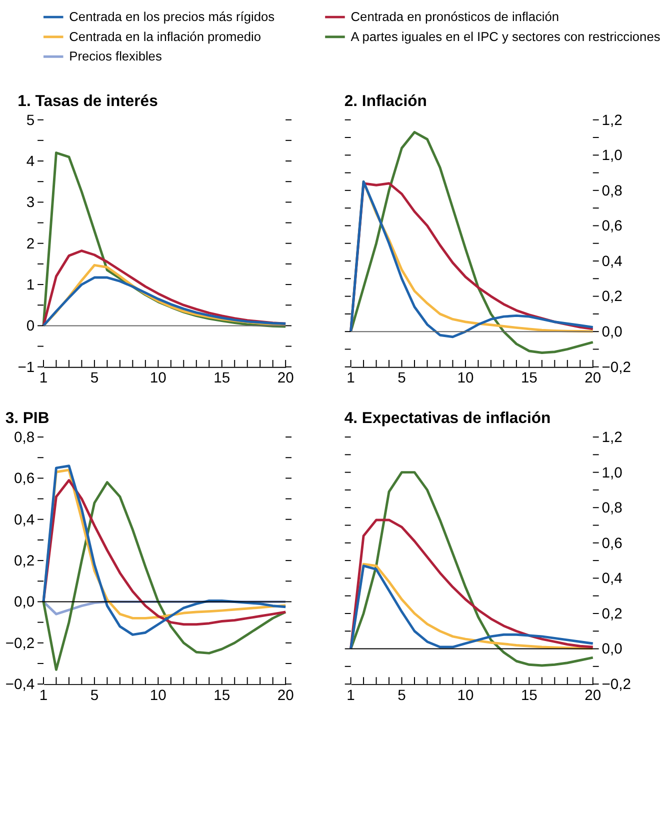 This screenshot has height=817, width=667. What do you see at coordinates (115, 56) in the screenshot?
I see `legend-label: Precios flexibles` at bounding box center [115, 56].